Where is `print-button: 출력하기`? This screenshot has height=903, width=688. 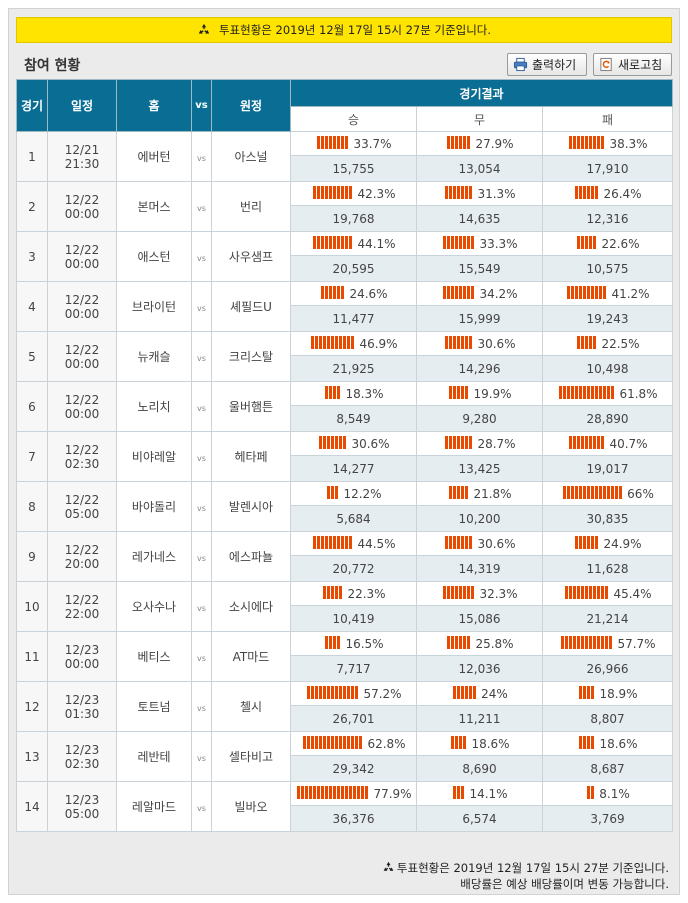 print-button: 출력하기 is located at coordinates (547, 64).